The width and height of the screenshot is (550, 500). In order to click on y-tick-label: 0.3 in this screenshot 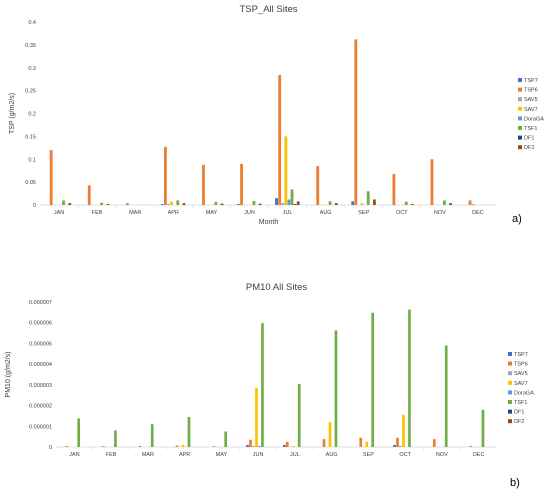, I will do `click(32, 69)`.